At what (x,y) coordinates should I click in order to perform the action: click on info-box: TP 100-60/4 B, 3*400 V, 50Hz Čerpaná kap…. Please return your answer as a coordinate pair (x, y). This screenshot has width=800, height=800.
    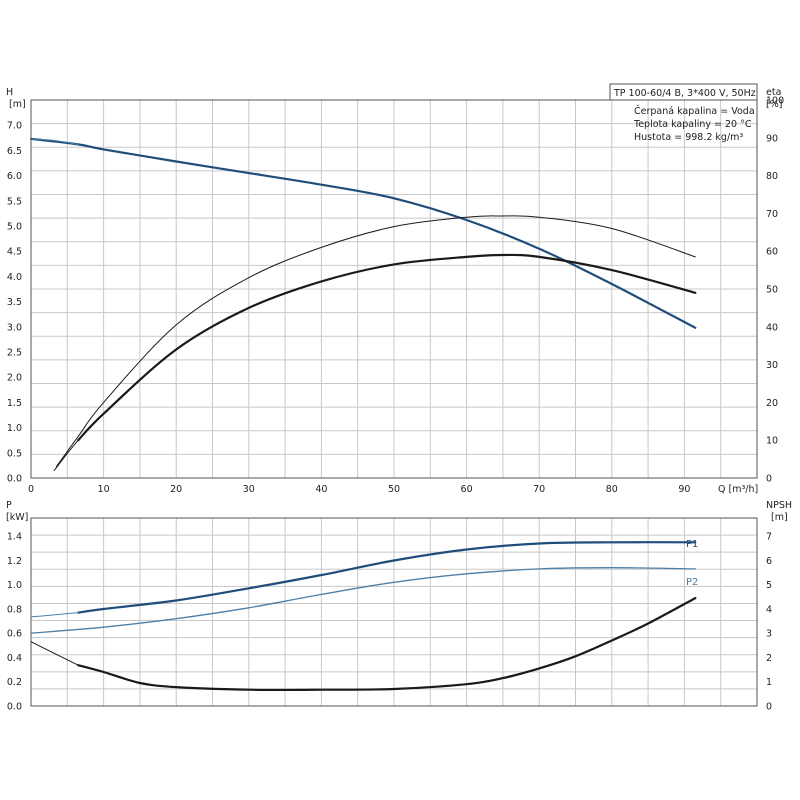
    Looking at the image, I should click on (683, 113).